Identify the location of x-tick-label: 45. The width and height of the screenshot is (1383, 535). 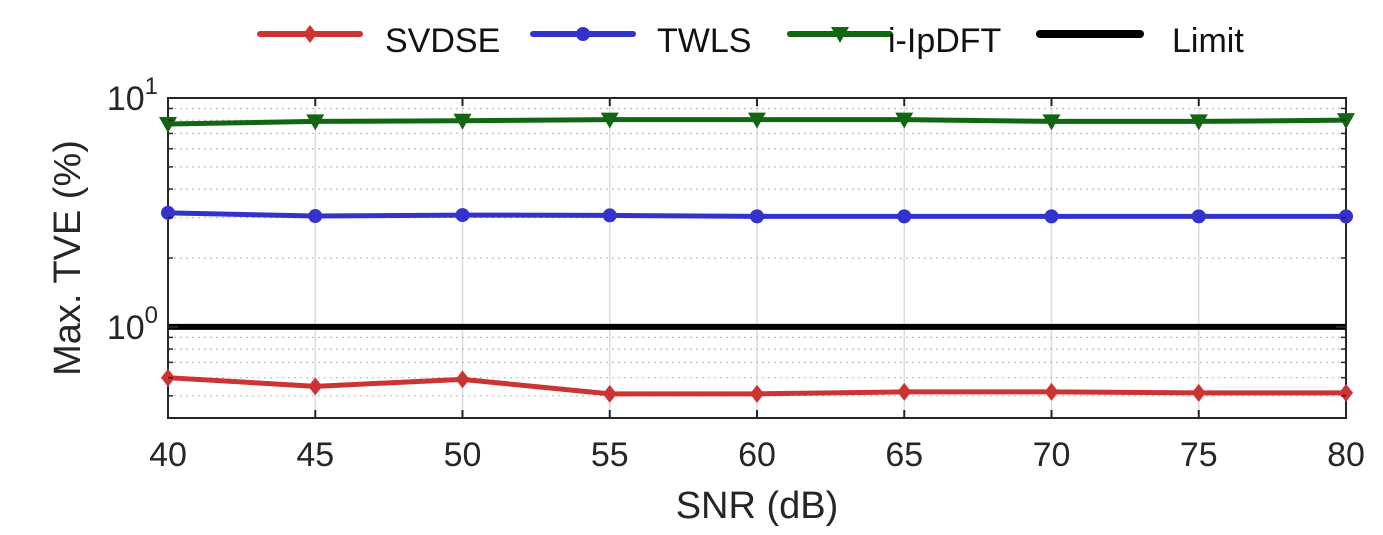
(315, 455).